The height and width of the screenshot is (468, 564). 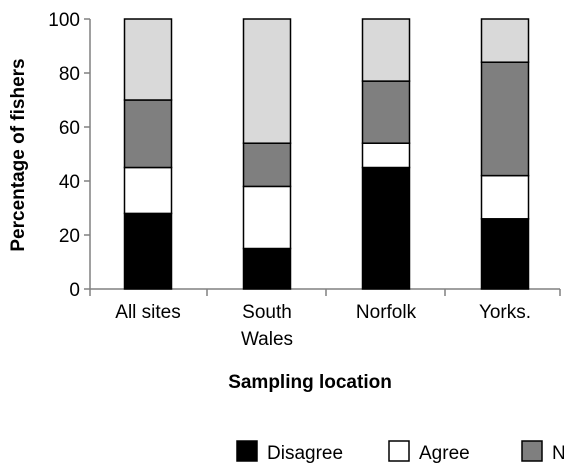 I want to click on x-tick-label: South, so click(x=267, y=312).